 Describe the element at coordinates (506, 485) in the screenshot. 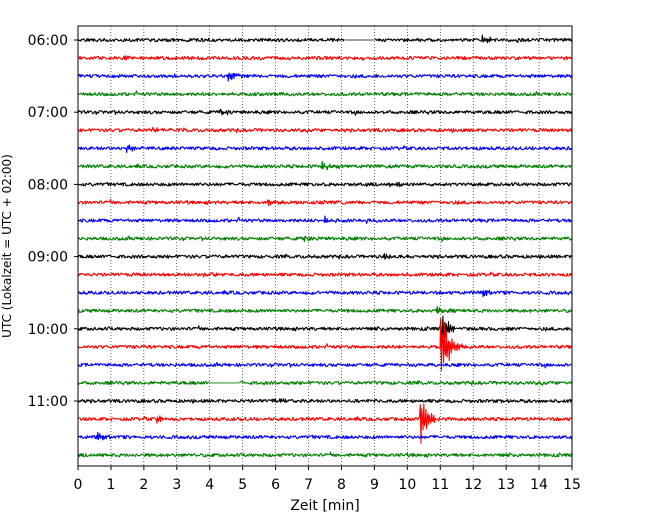

I see `x-tick-label-13: 13` at that location.